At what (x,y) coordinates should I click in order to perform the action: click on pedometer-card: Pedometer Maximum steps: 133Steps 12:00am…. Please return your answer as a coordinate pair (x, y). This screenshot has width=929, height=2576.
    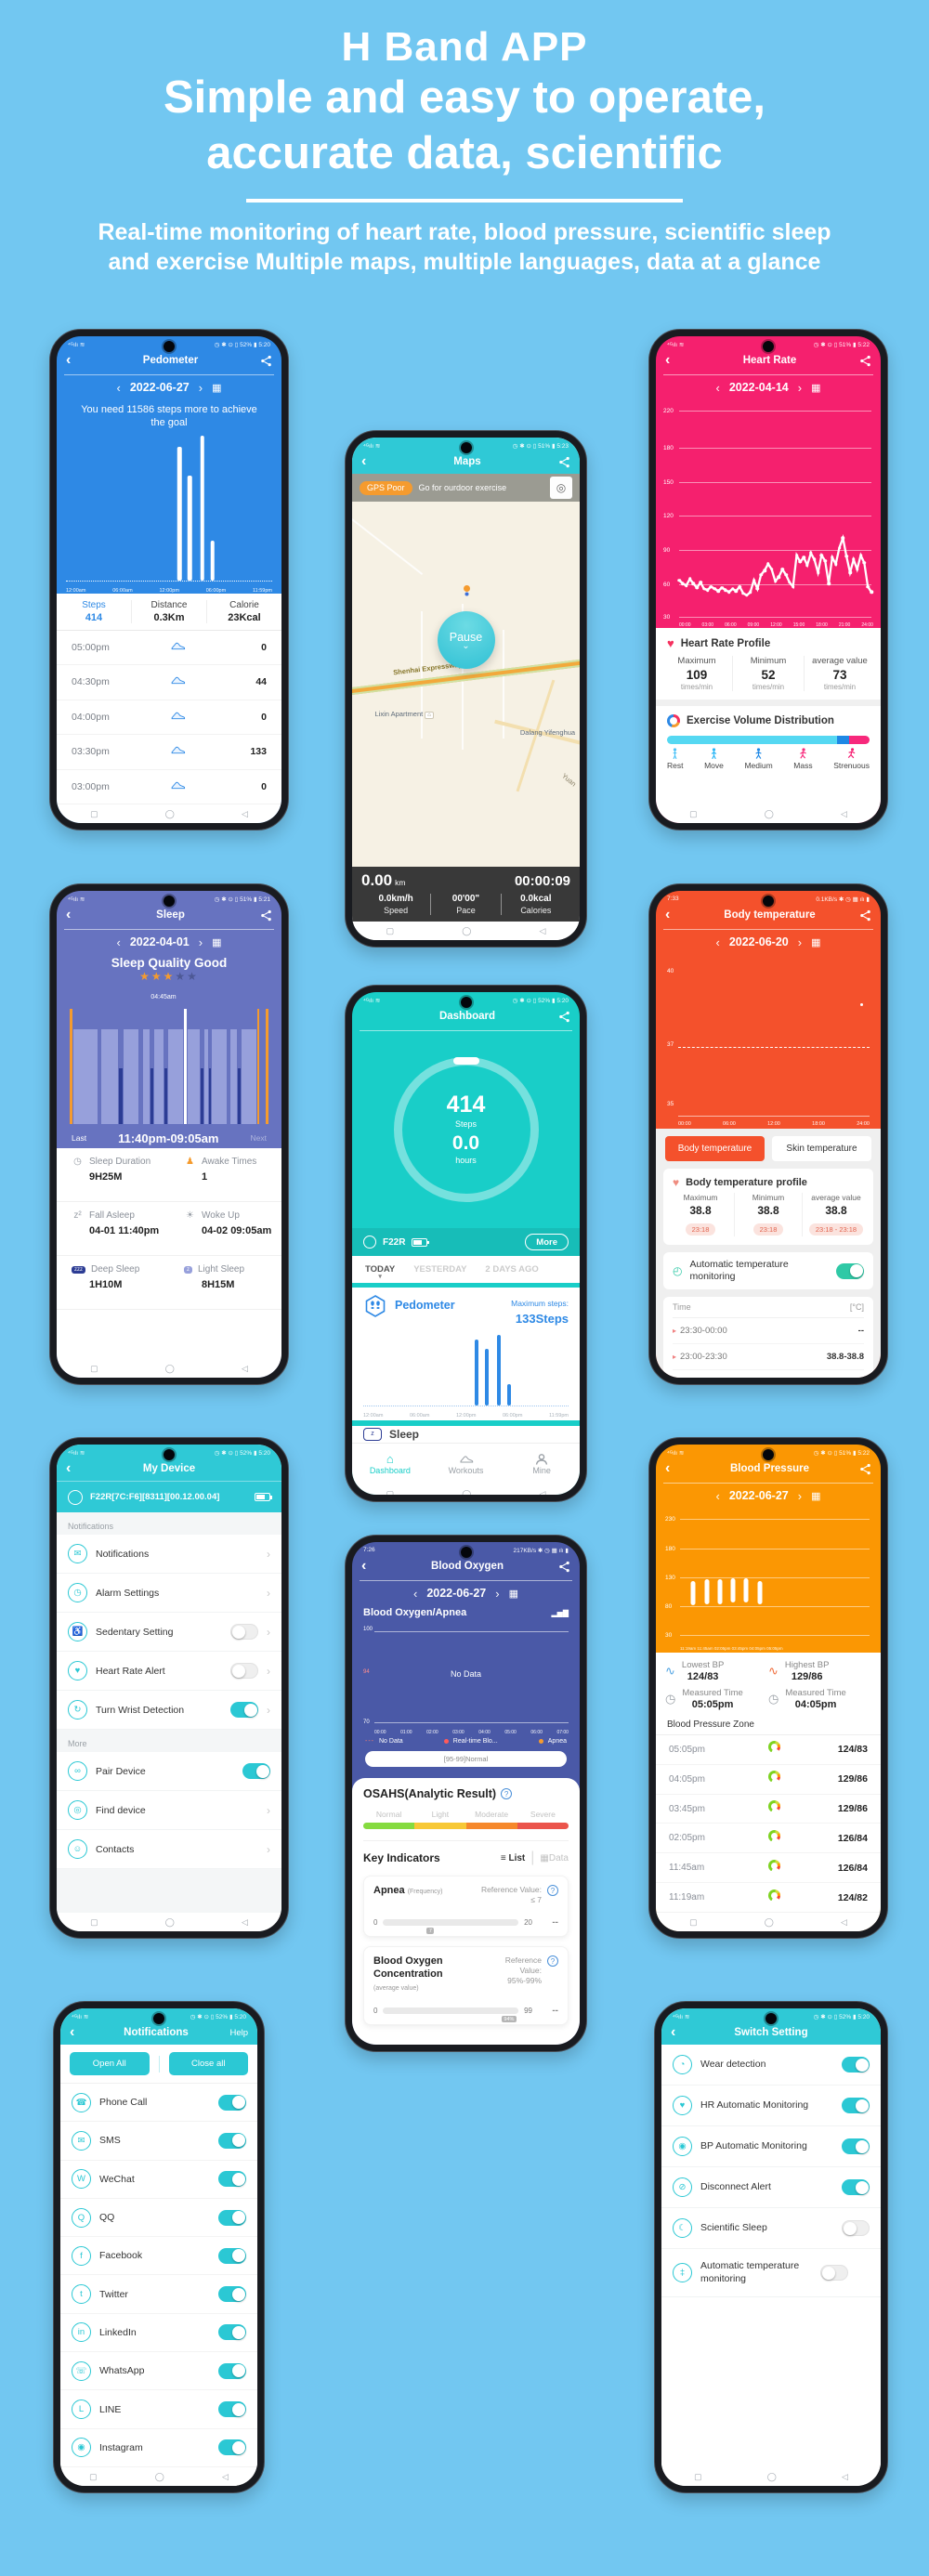
    Looking at the image, I should click on (466, 1354).